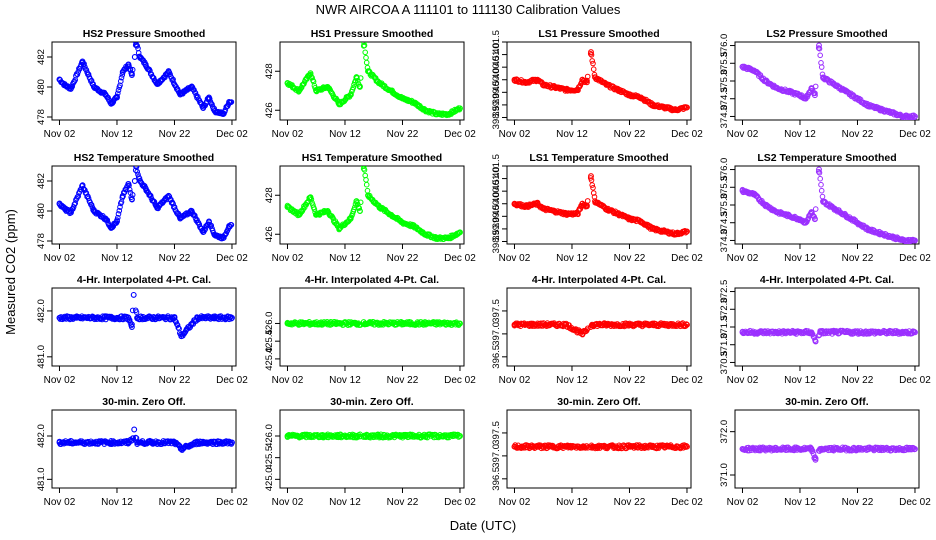  Describe the element at coordinates (600, 447) in the screenshot. I see `data-points` at that location.